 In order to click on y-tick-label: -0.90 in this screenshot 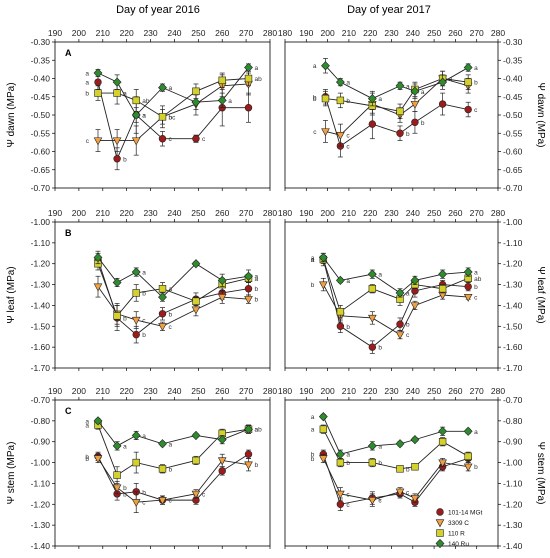, I will do `click(41, 442)`.